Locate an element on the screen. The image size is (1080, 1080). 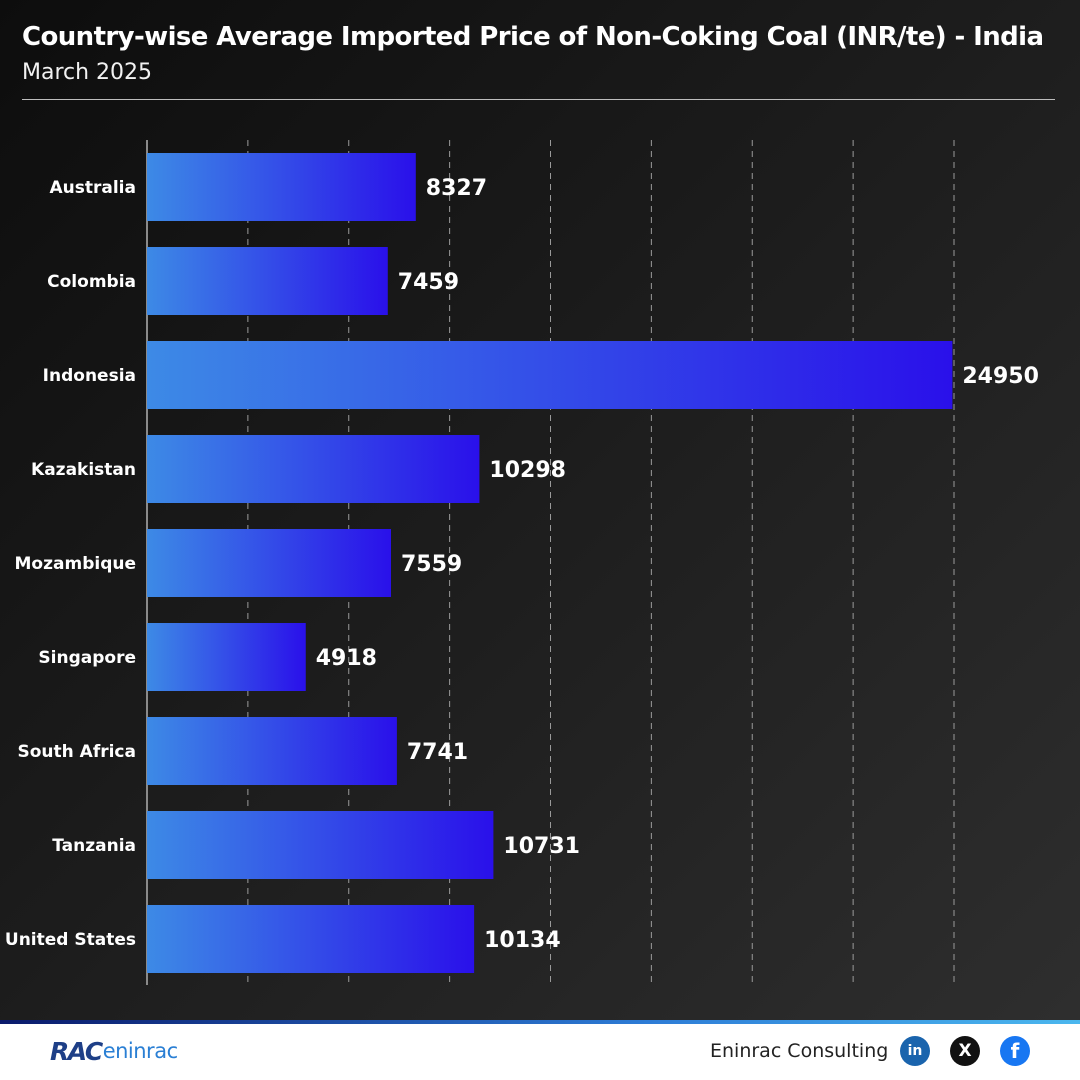
value-label-united-states: 10134 is located at coordinates (522, 940).